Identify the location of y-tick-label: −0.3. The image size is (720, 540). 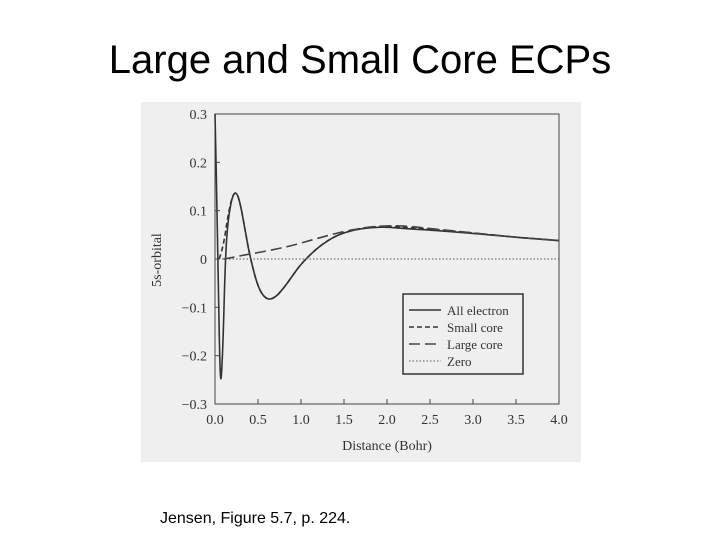
(194, 405).